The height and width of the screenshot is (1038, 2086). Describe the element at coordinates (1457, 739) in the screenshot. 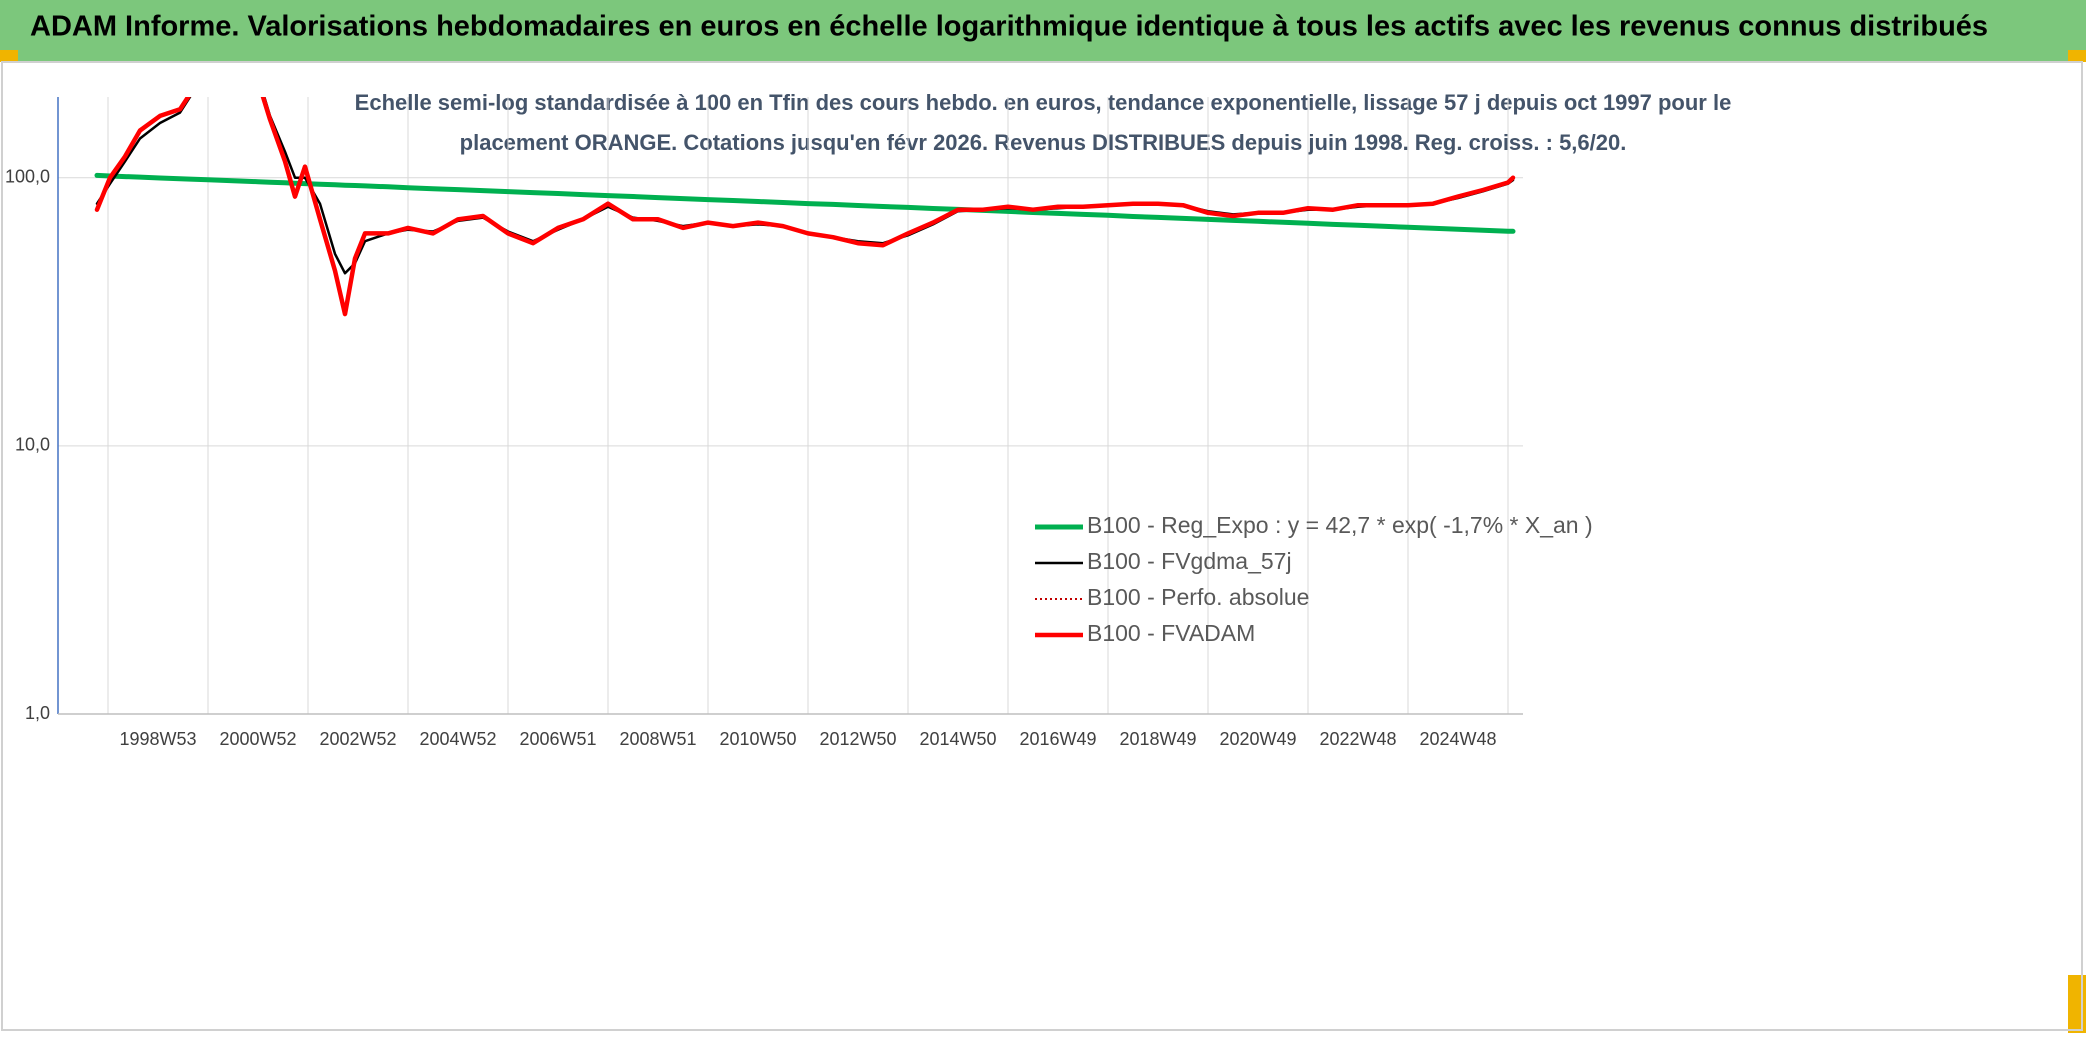

I see `x-tick-label: 2024W48` at that location.